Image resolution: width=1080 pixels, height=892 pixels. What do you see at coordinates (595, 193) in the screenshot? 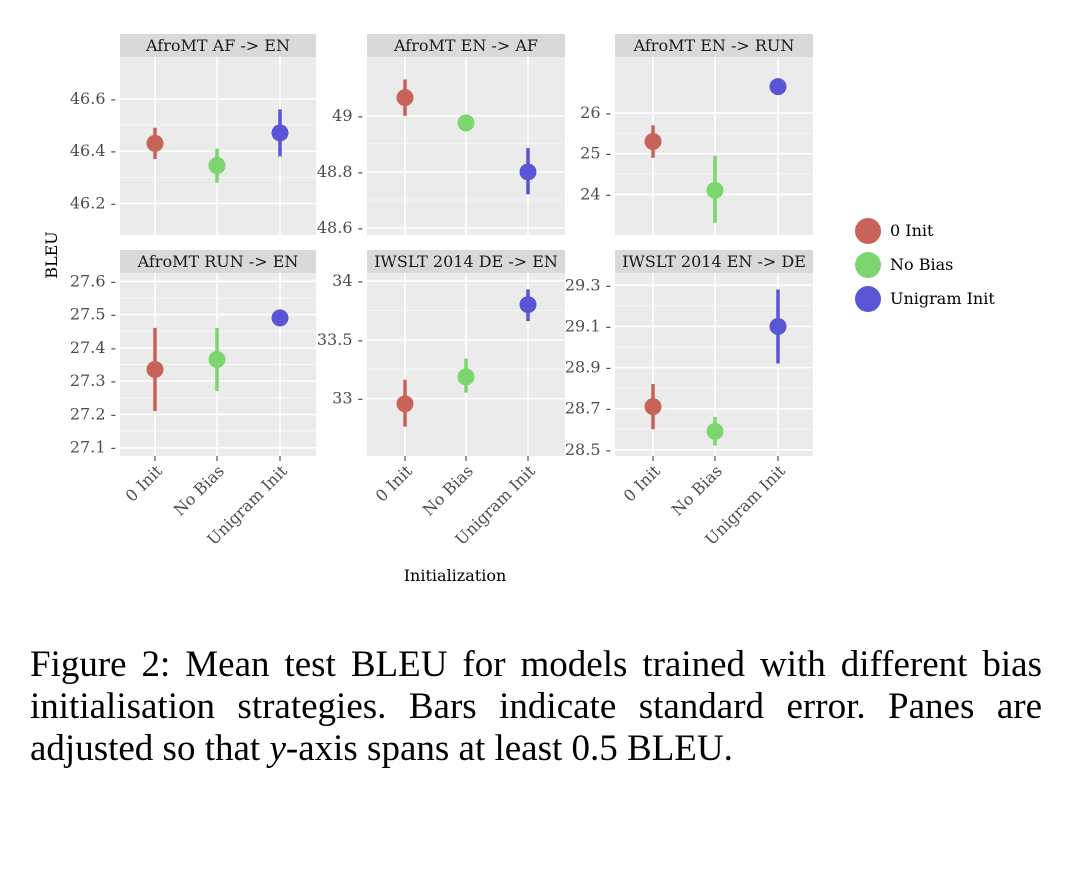
I see `y-tick-label: 24 -` at bounding box center [595, 193].